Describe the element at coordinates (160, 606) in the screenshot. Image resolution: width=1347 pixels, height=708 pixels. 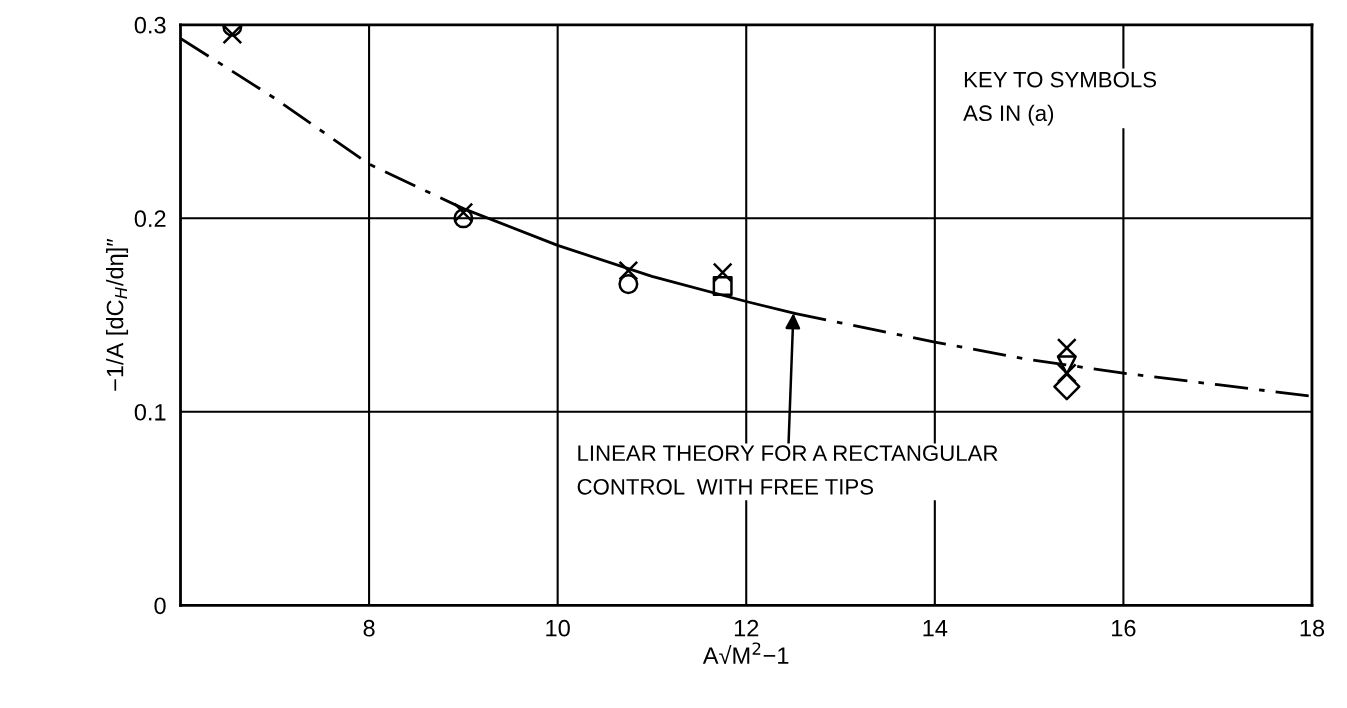
I see `y-tick-label: 0` at that location.